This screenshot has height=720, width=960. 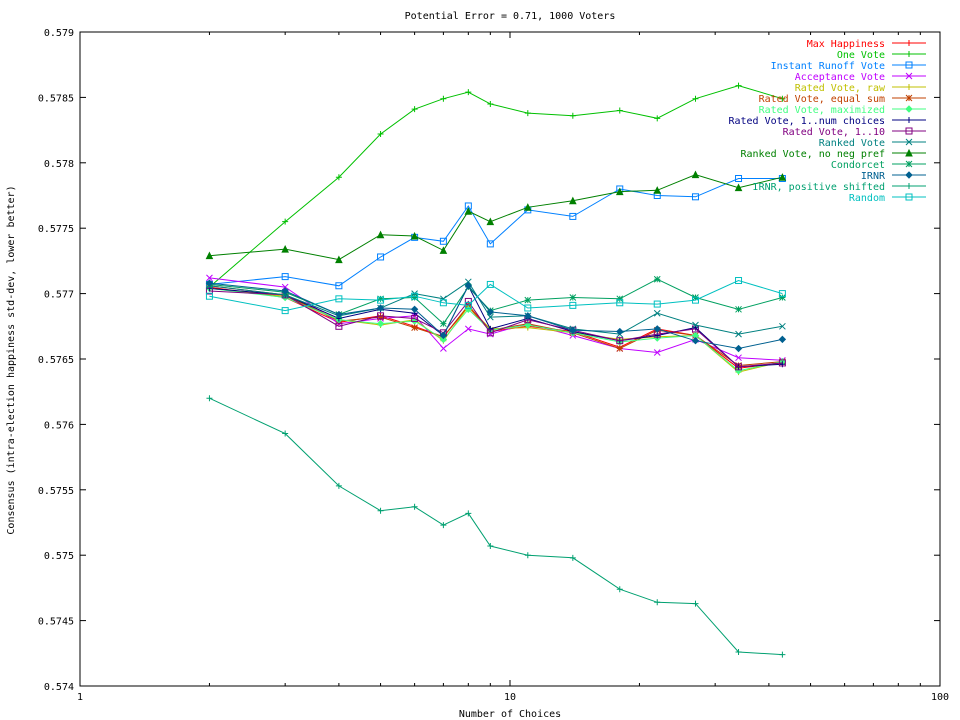 What do you see at coordinates (887, 198) in the screenshot?
I see `legend-entry: Random` at bounding box center [887, 198].